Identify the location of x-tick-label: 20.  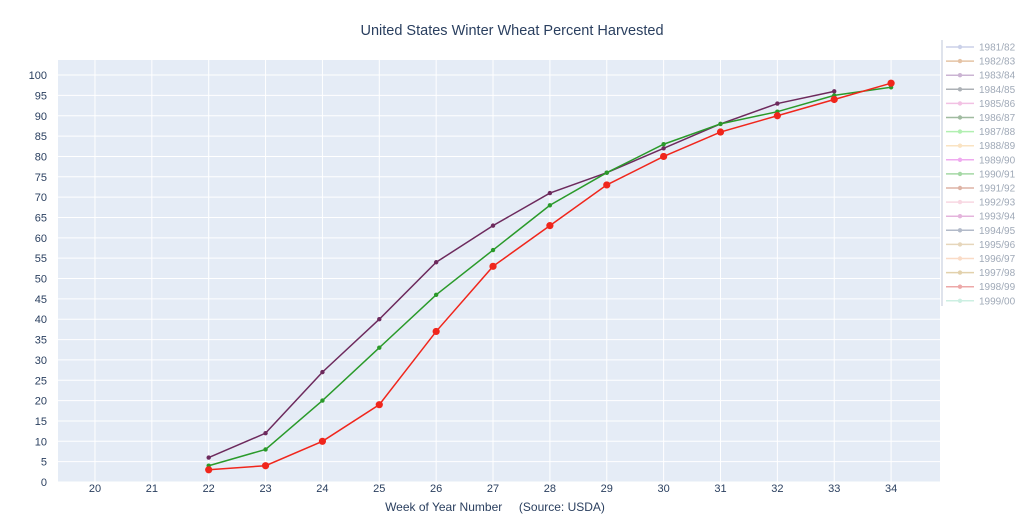
(95, 489).